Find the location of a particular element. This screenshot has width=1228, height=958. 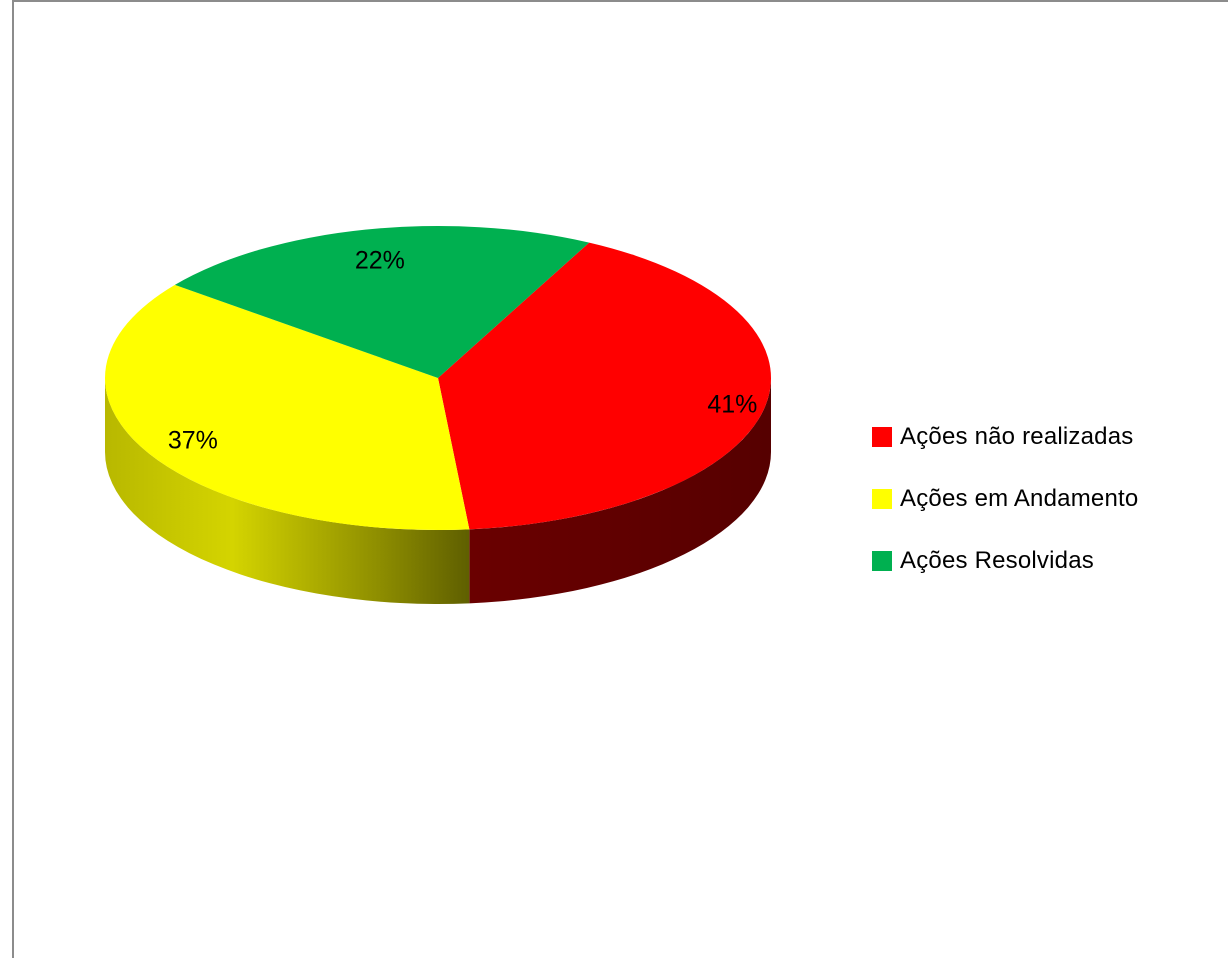

legend-label: Ações Resolvidas is located at coordinates (997, 560).